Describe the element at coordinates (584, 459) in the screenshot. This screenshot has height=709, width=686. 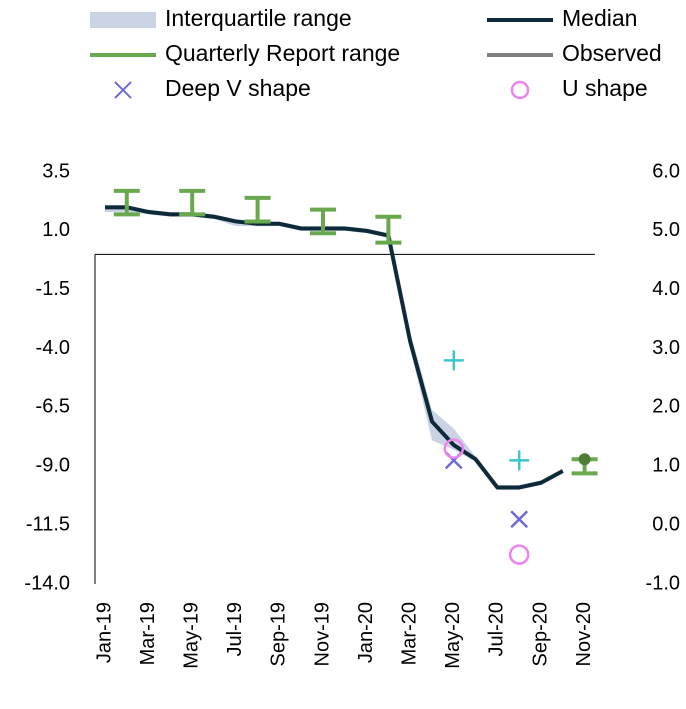
I see `range-marker` at that location.